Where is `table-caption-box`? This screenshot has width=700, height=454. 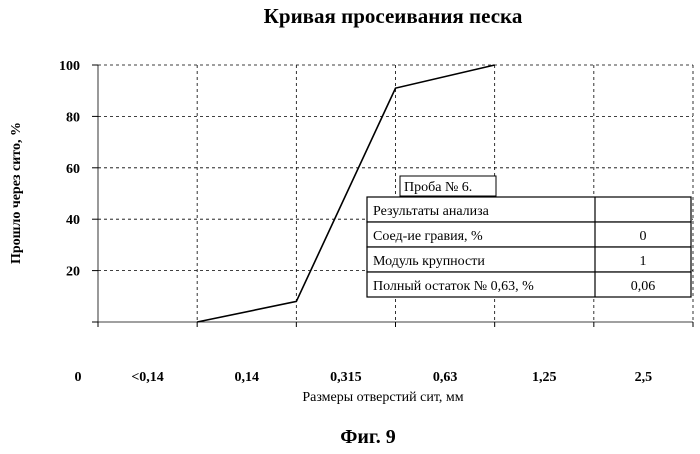 table-caption-box is located at coordinates (448, 186).